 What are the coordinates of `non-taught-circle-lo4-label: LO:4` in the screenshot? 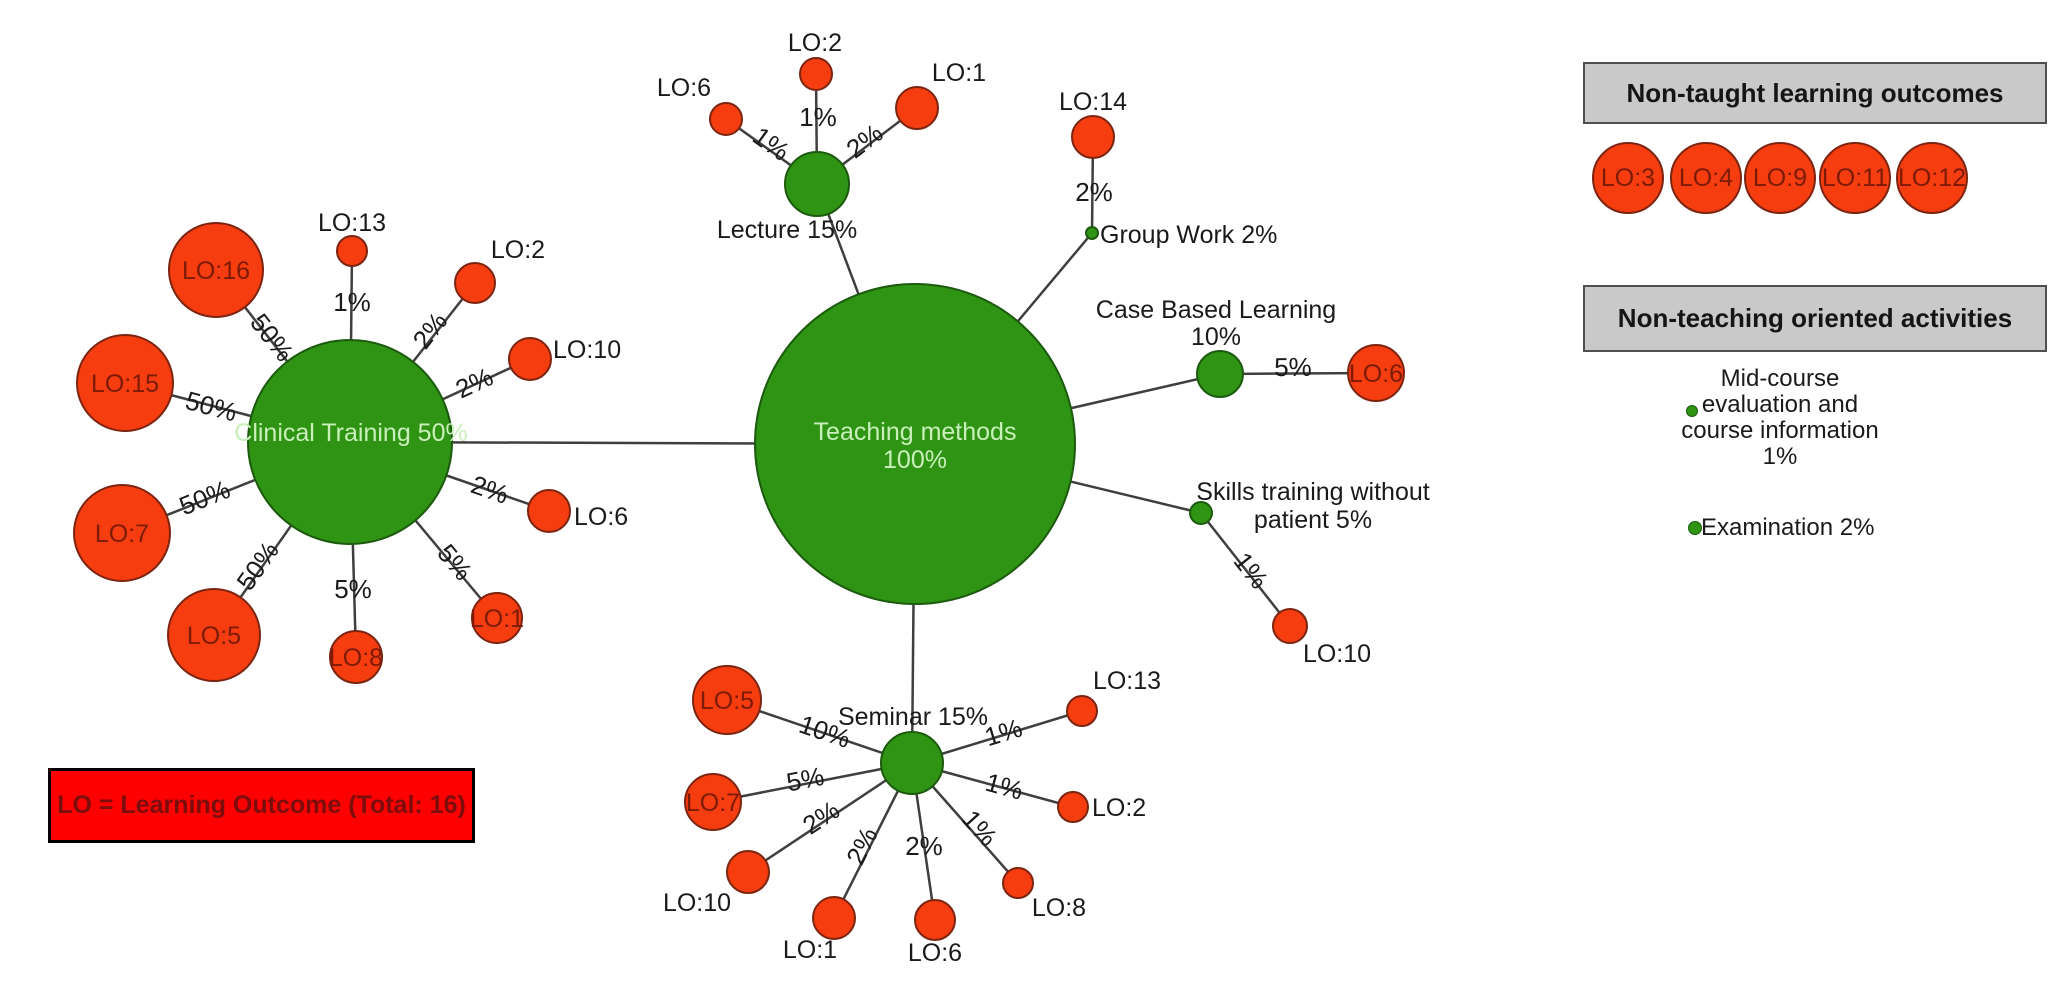 It's located at (1706, 177).